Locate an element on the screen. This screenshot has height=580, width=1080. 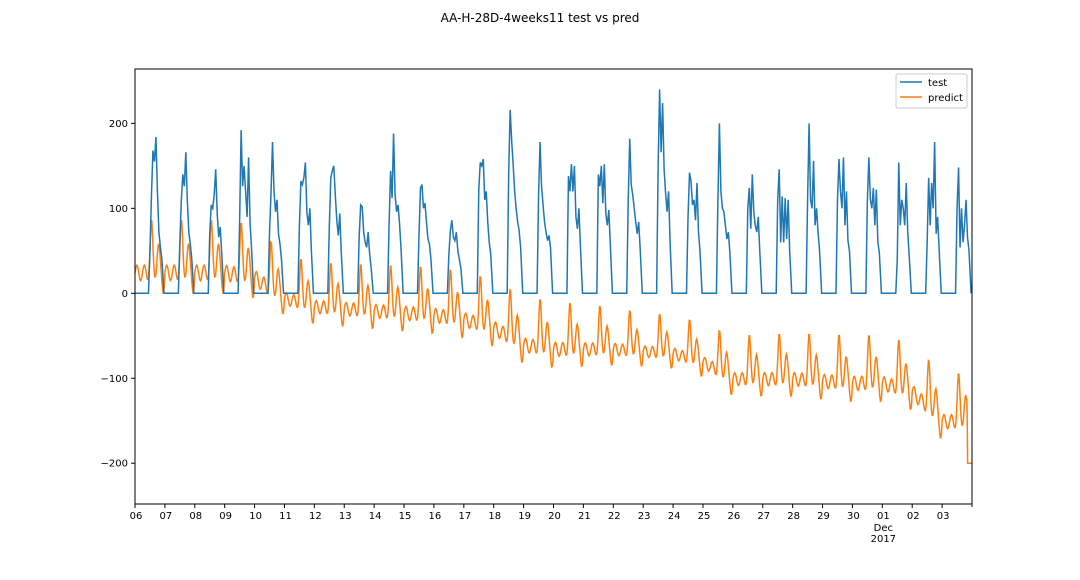
x-tick-label: 27 is located at coordinates (763, 516).